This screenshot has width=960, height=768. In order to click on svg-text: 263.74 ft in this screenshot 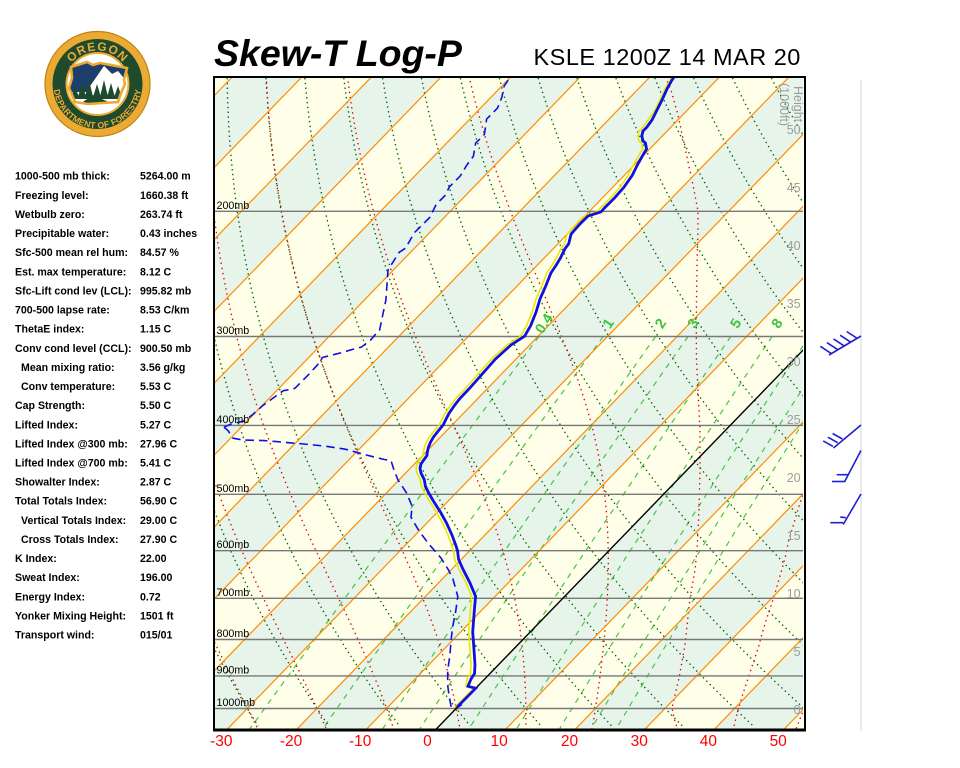, I will do `click(161, 215)`.